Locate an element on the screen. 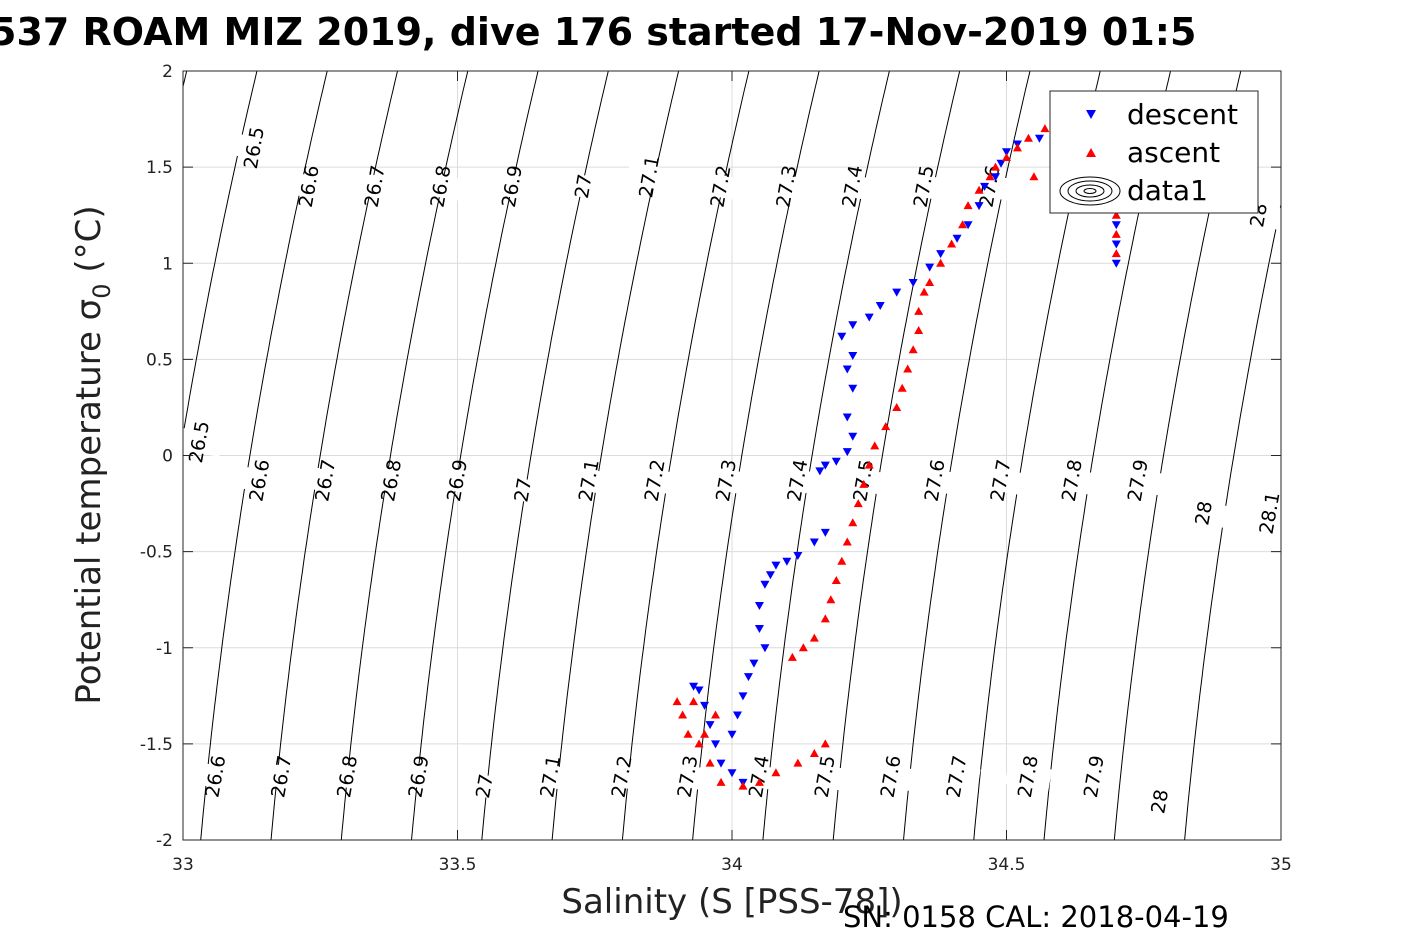 The image size is (1417, 945). y-tick-label: 0.5 is located at coordinates (159, 360).